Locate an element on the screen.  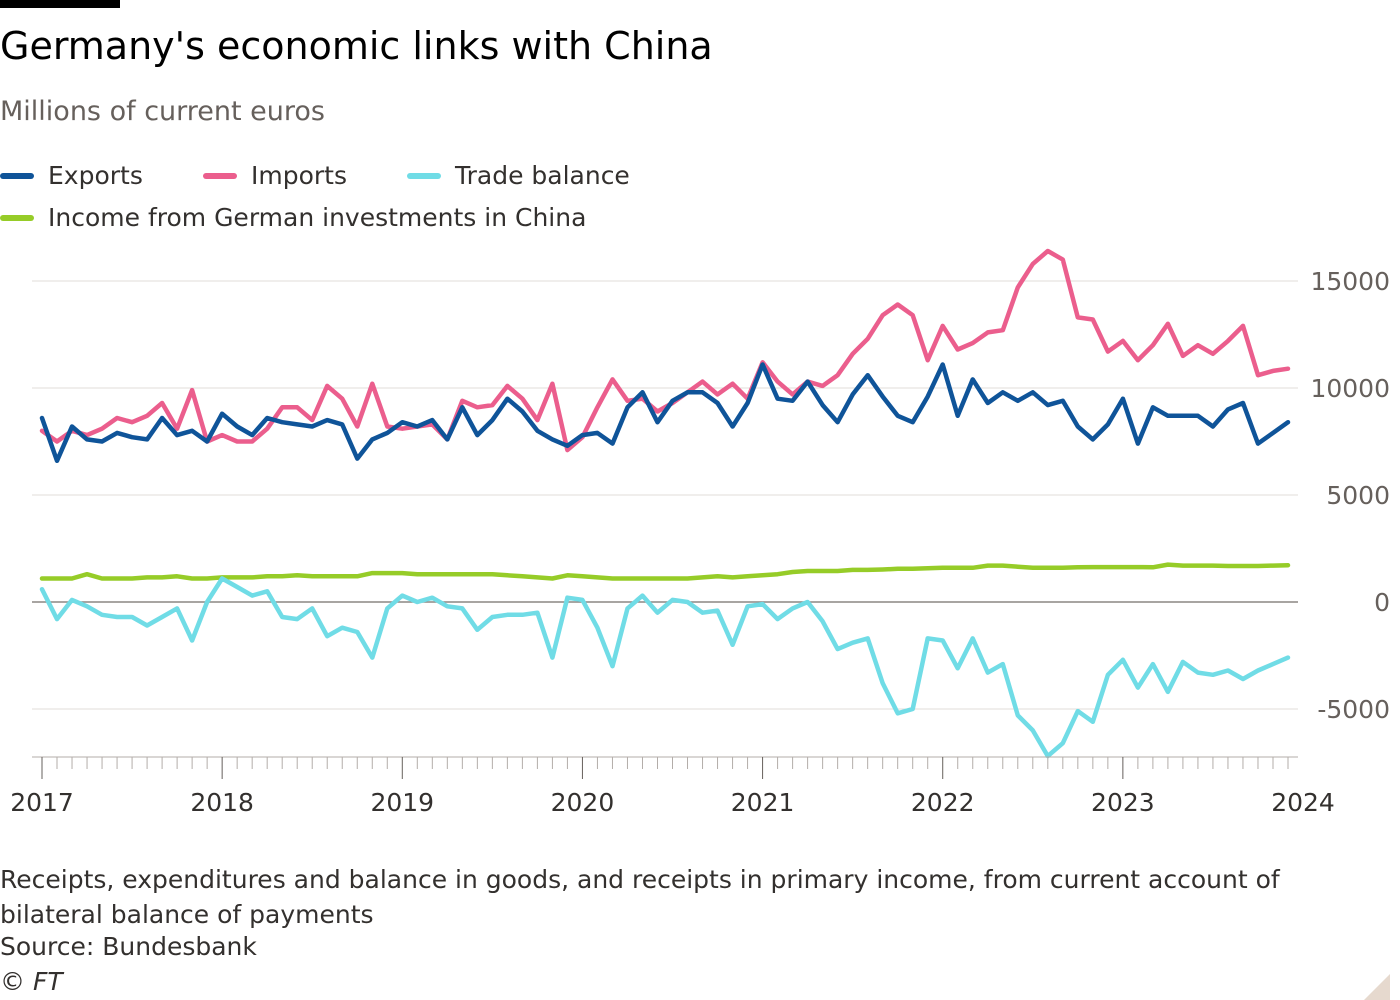
x-tick-label: 2019 is located at coordinates (402, 802).